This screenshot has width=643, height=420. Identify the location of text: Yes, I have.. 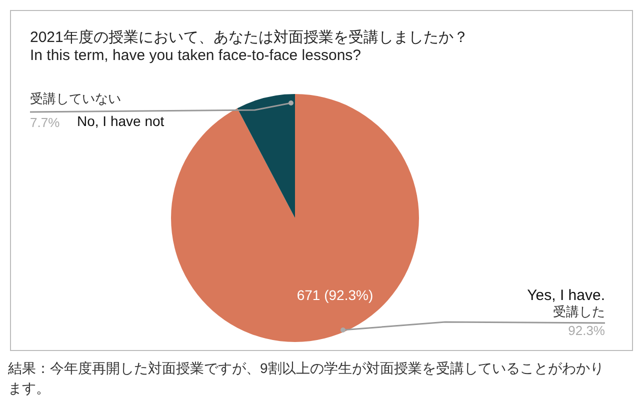
(566, 295).